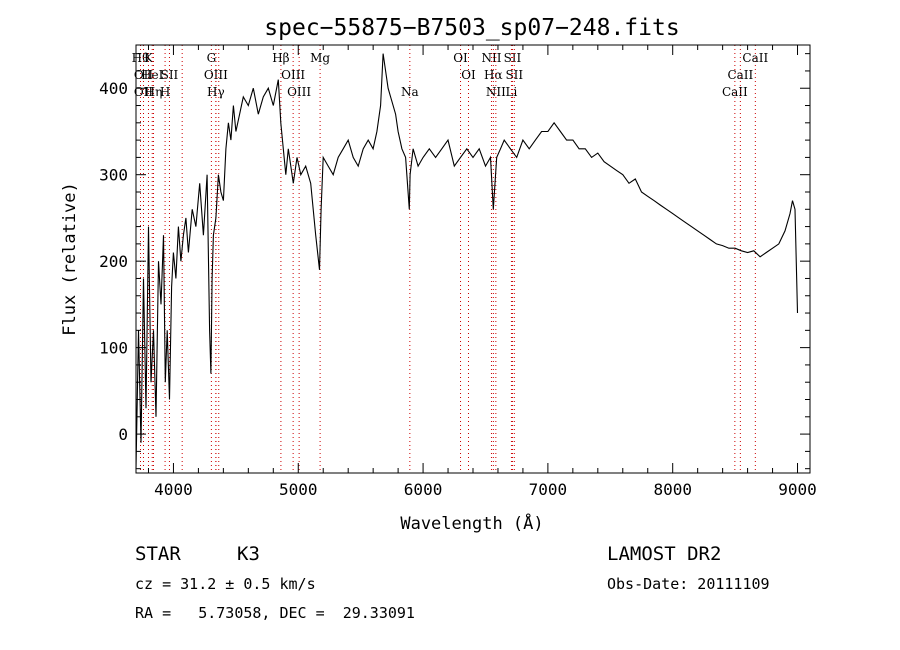  I want to click on line-marker-label: OII, so click(144, 75).